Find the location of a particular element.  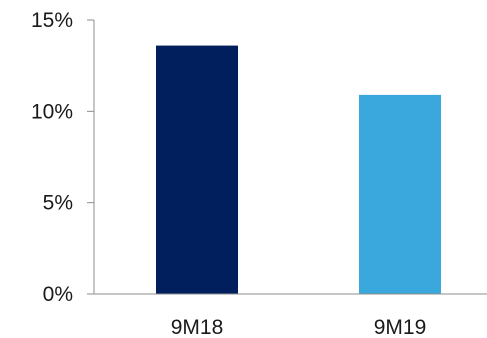

x-category-label: 9M18 is located at coordinates (197, 327).